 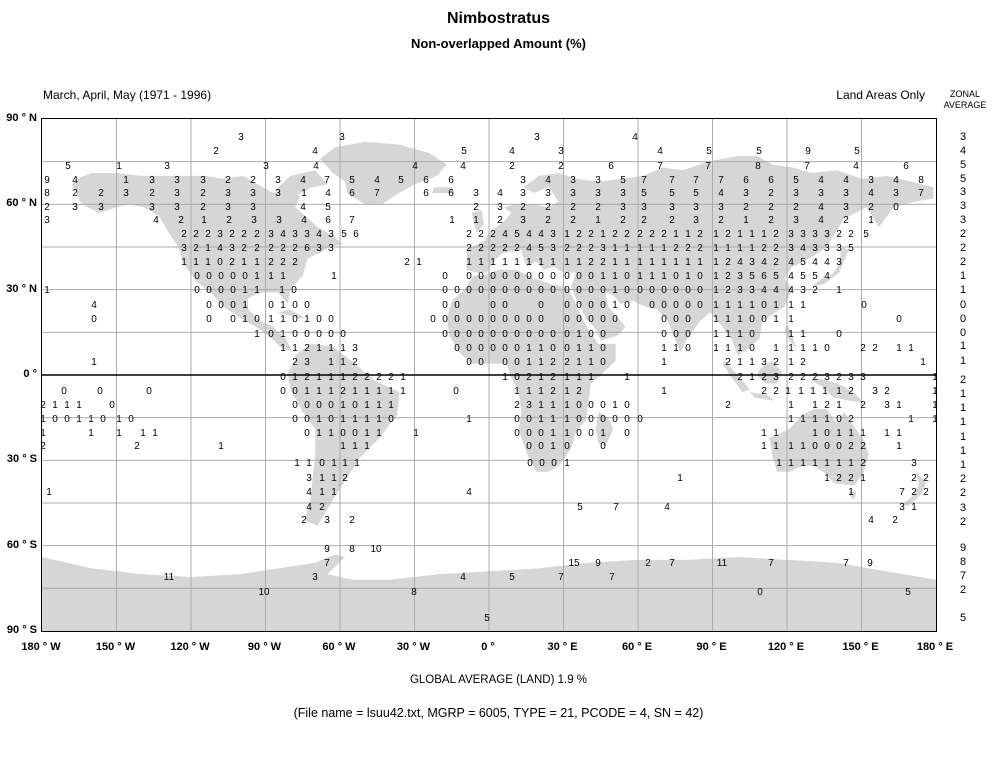 I want to click on x-tick-label: 60 ° E, so click(x=637, y=647).